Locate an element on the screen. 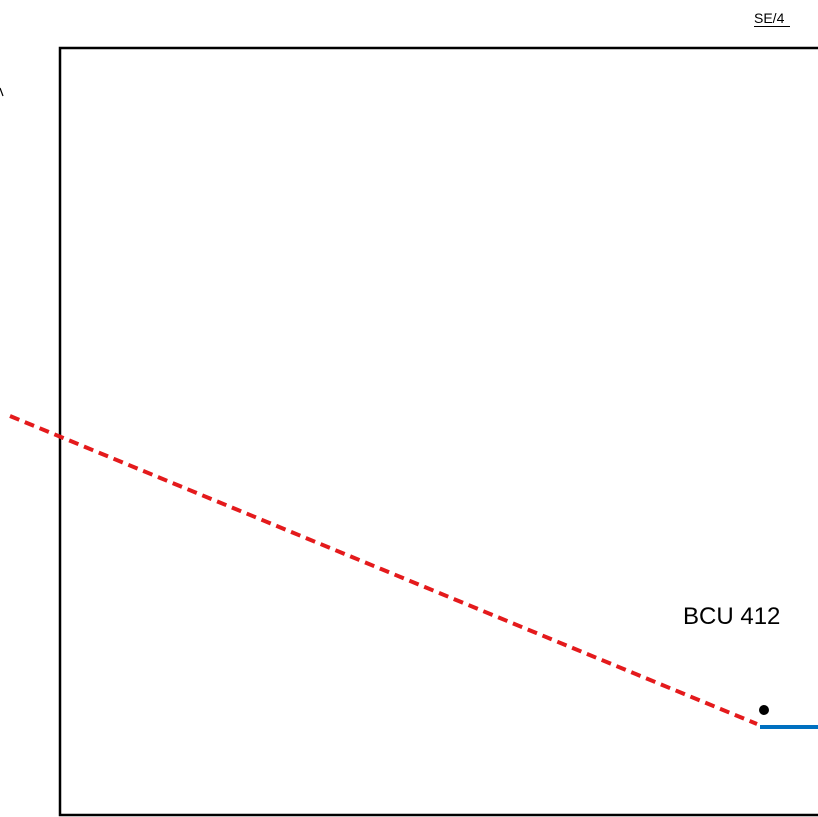  edge-tick-mark is located at coordinates (2, 92).